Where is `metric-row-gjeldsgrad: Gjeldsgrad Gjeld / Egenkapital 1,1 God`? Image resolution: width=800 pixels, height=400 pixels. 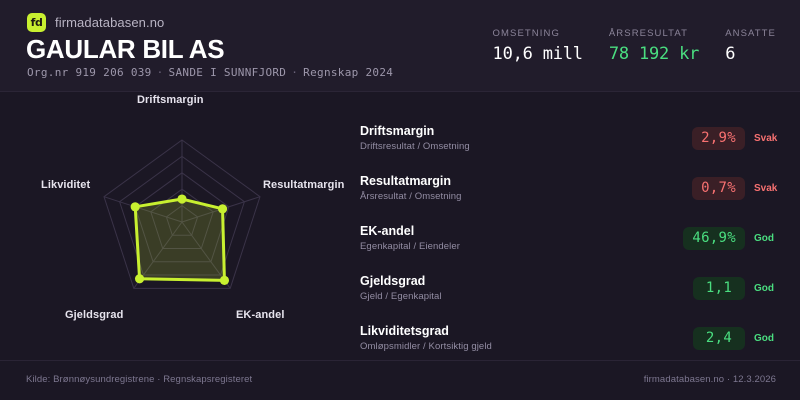
metric-row-gjeldsgrad: Gjeldsgrad Gjeld / Egenkapital 1,1 God is located at coordinates (575, 288).